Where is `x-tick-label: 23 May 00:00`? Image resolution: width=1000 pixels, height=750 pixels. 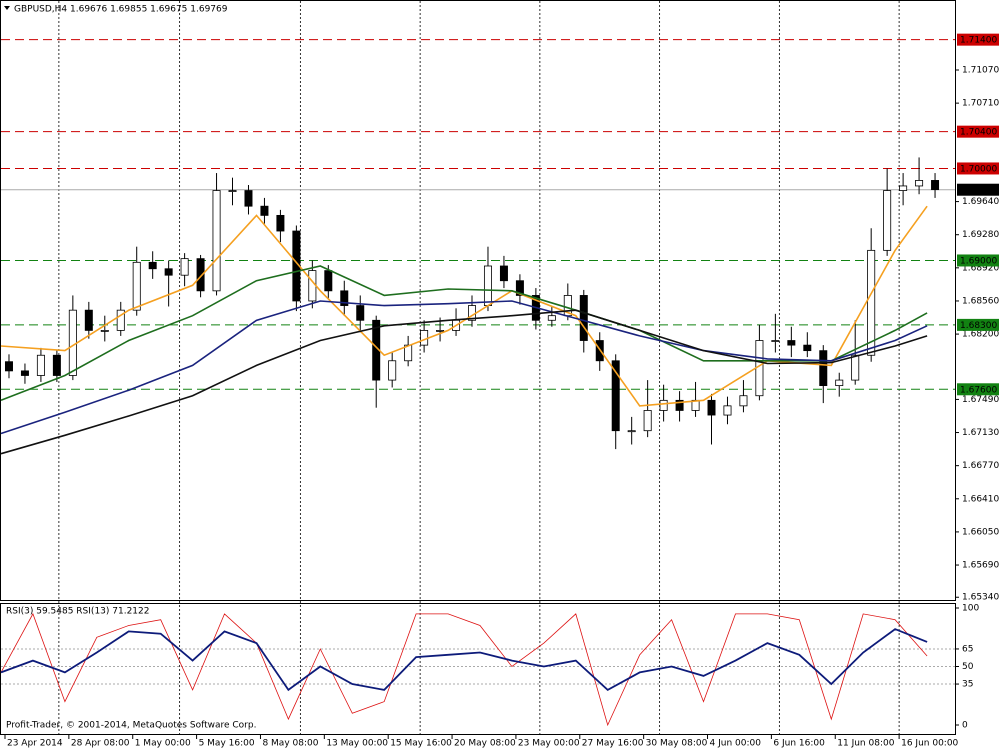 x-tick-label: 23 May 00:00 is located at coordinates (549, 744).